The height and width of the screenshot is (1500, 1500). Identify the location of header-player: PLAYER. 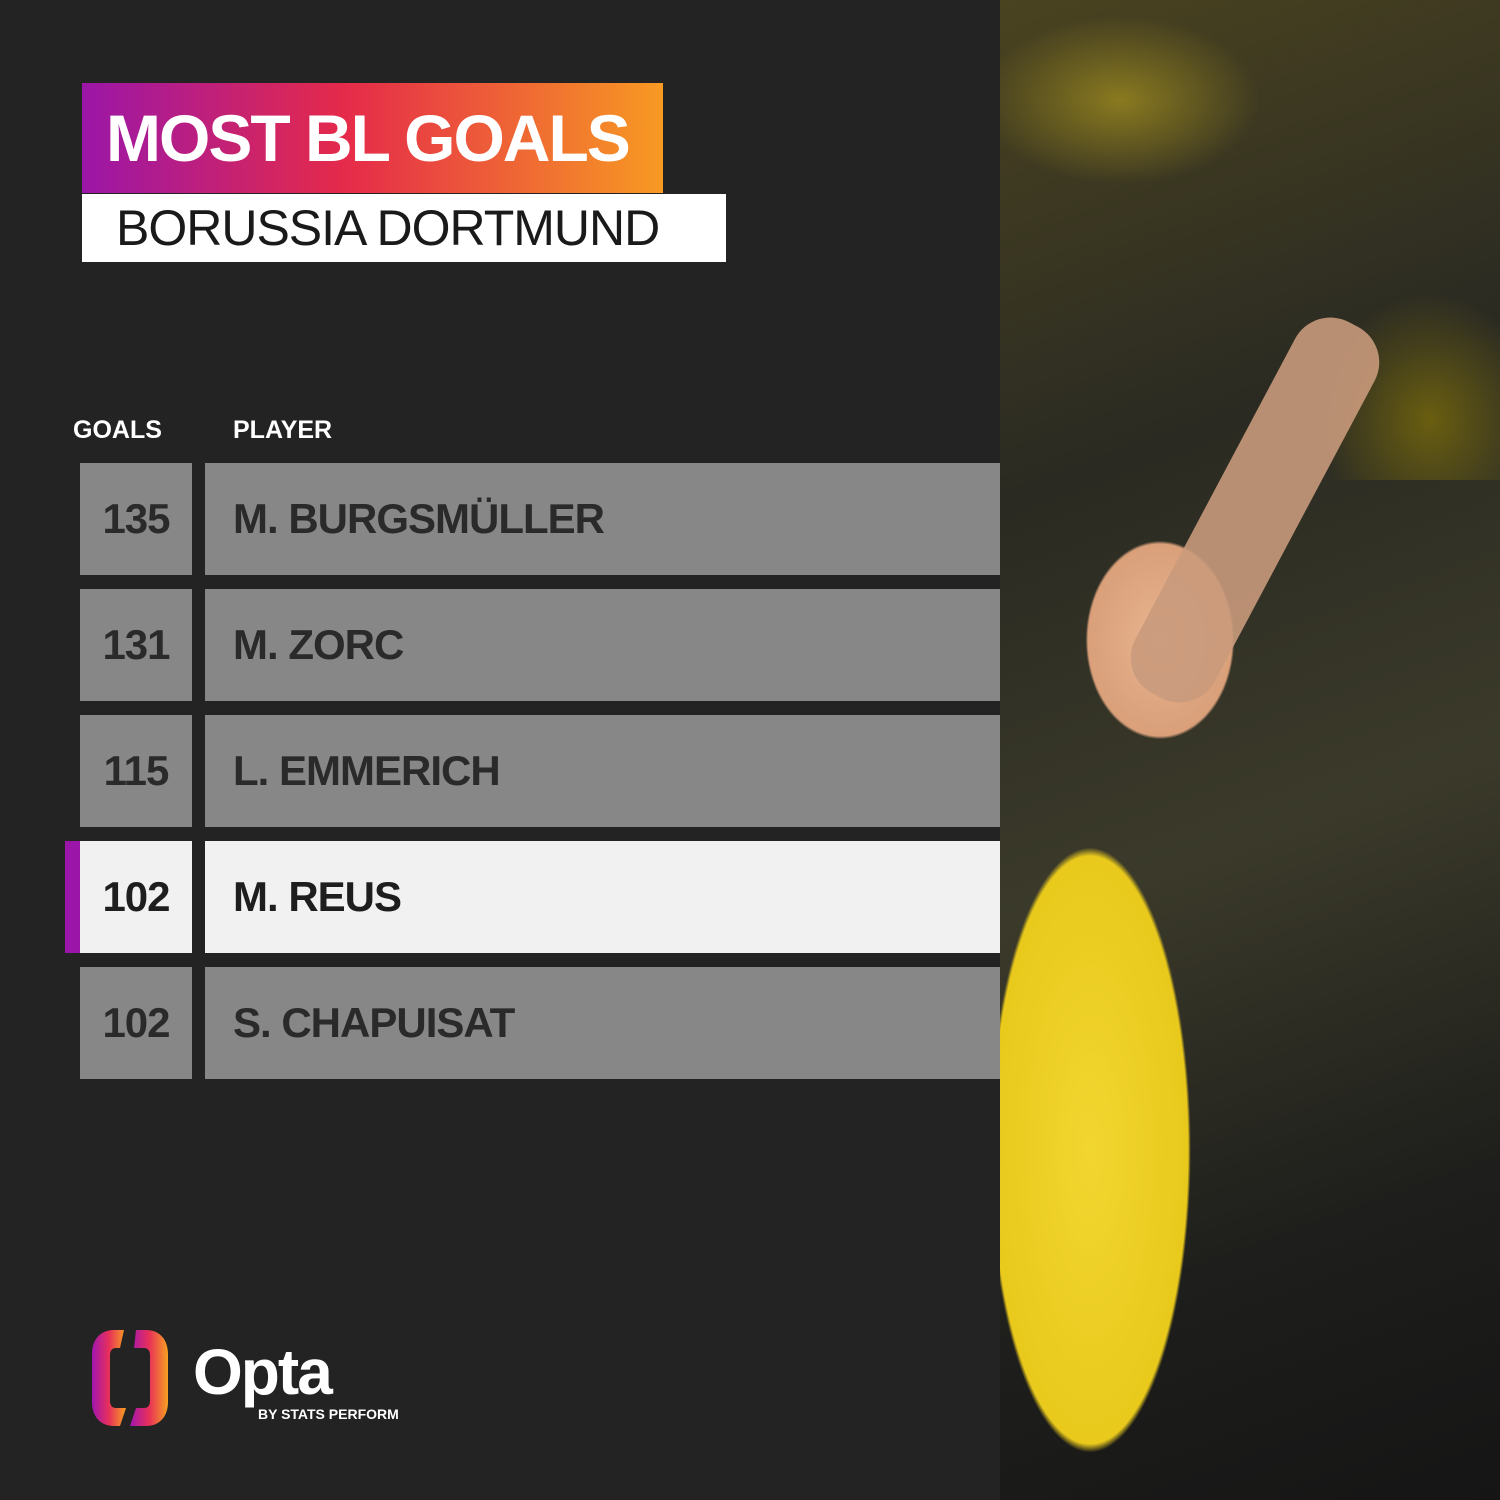
(283, 430).